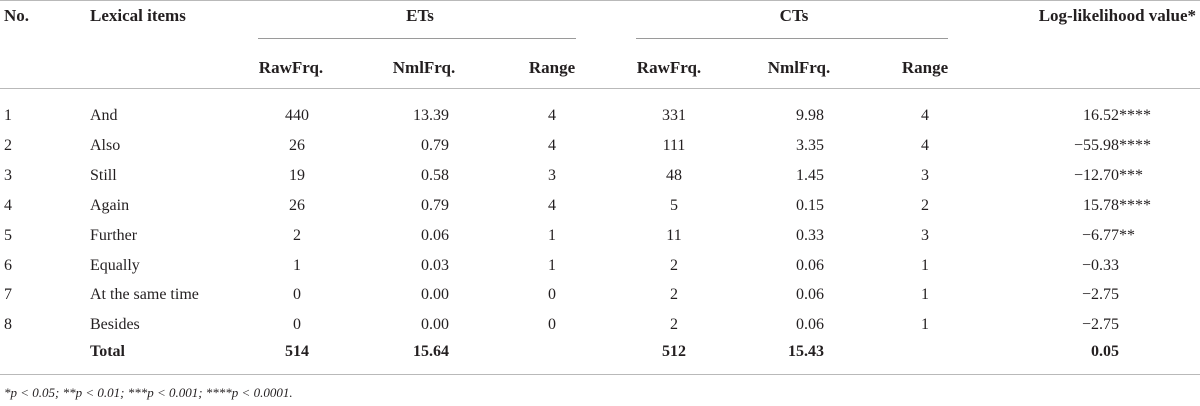 The image size is (1200, 406). Describe the element at coordinates (600, 374) in the screenshot. I see `table-bottom-rule` at that location.